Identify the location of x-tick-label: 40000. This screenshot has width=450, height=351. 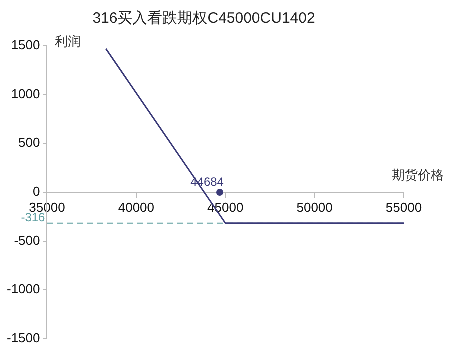
(136, 207).